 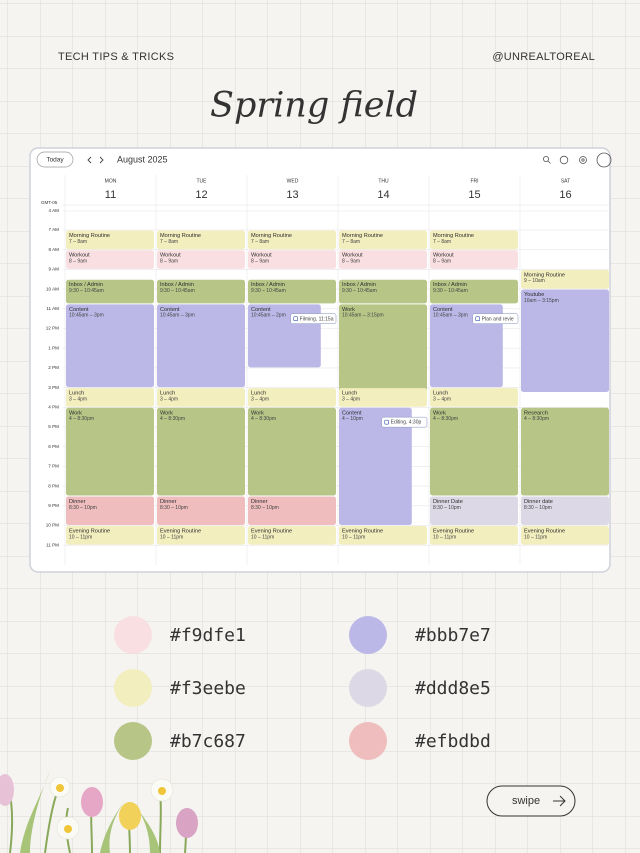 What do you see at coordinates (577, 160) in the screenshot?
I see `toolbar-icons` at bounding box center [577, 160].